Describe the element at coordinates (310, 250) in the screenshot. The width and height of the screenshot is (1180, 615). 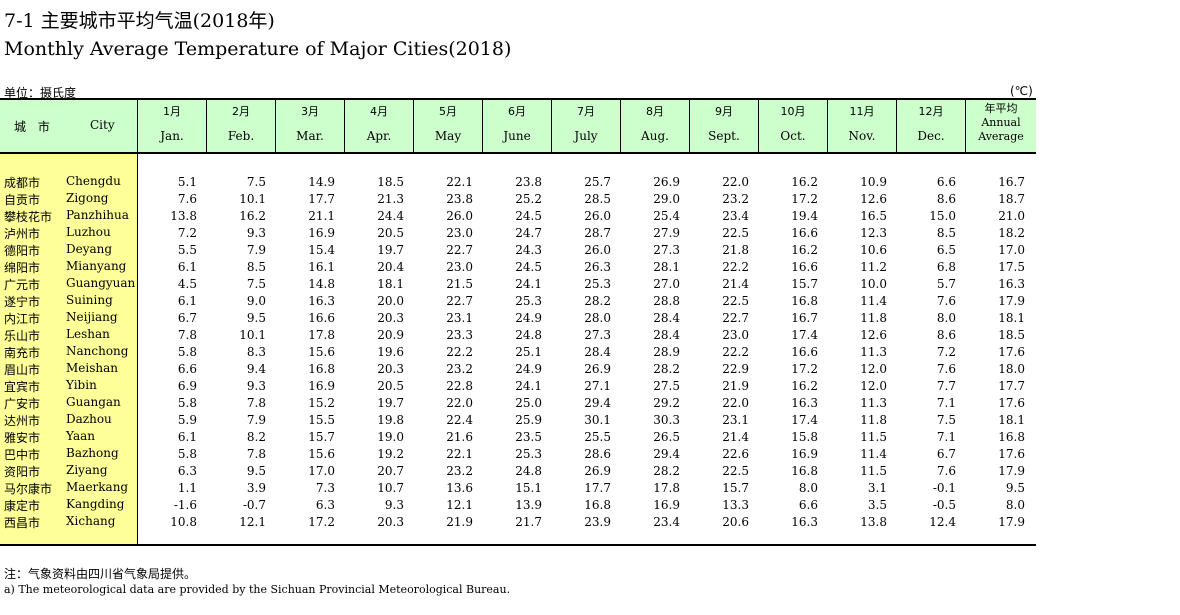
I see `table-cell: 15.4` at that location.